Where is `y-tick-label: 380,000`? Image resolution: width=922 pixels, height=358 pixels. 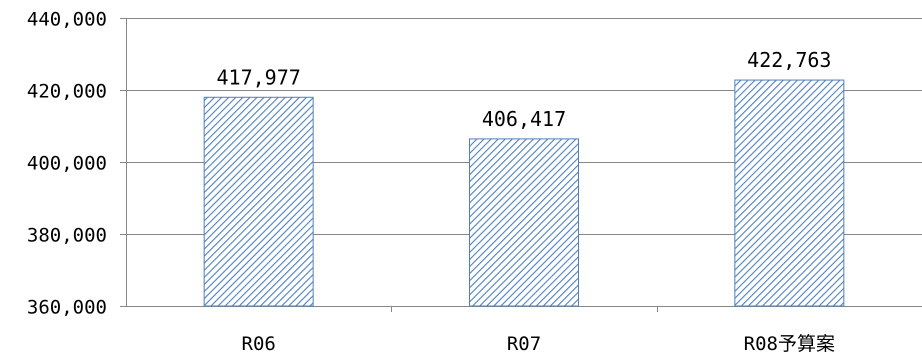 y-tick-label: 380,000 is located at coordinates (67, 236).